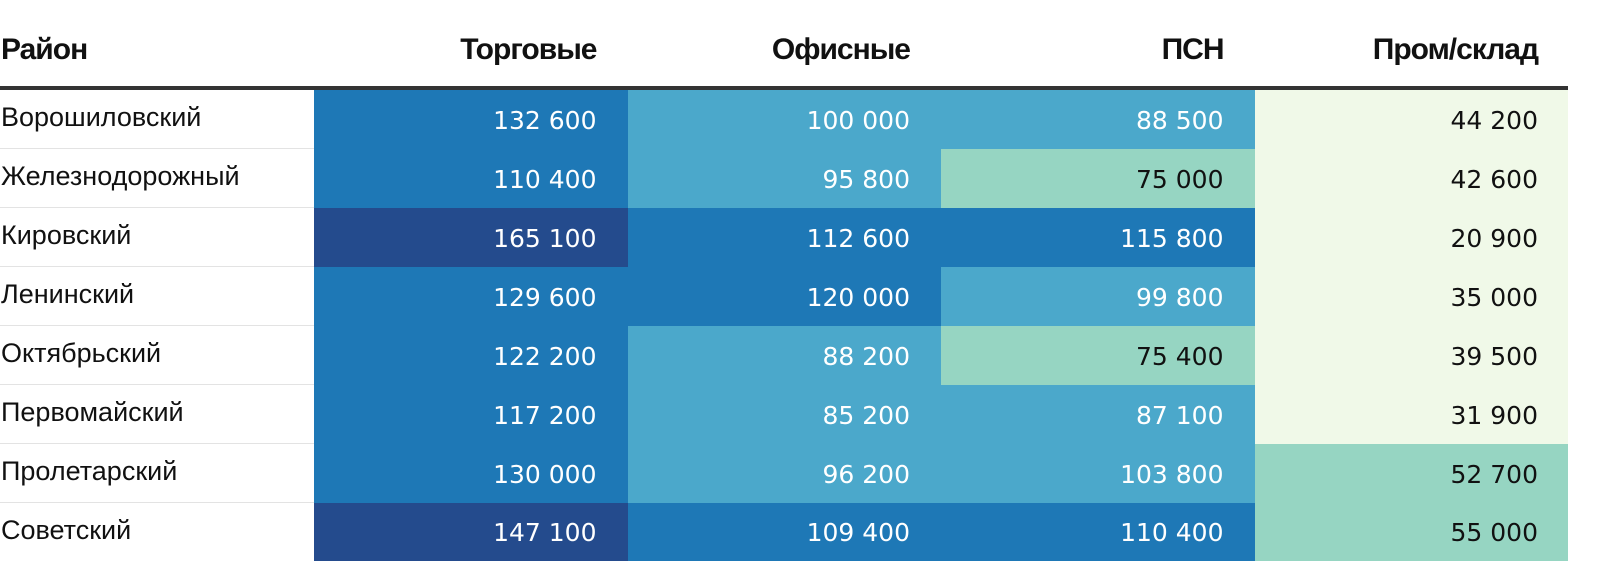  I want to click on column-header-retail: Торговые, so click(471, 51).